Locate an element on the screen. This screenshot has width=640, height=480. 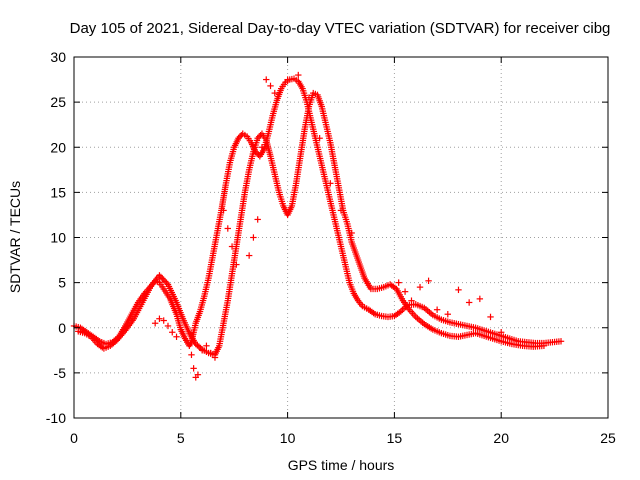
x-tick-label: 25 is located at coordinates (608, 438).